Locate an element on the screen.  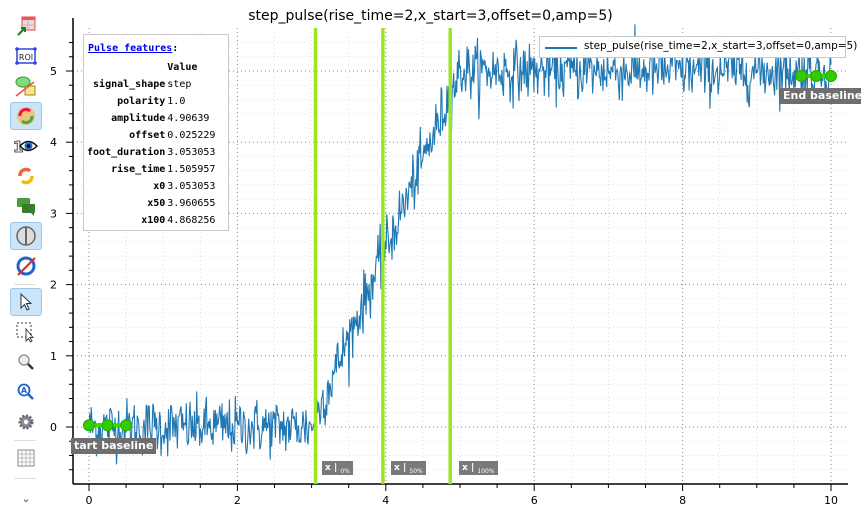
feature-value: 1.0 is located at coordinates (176, 101).